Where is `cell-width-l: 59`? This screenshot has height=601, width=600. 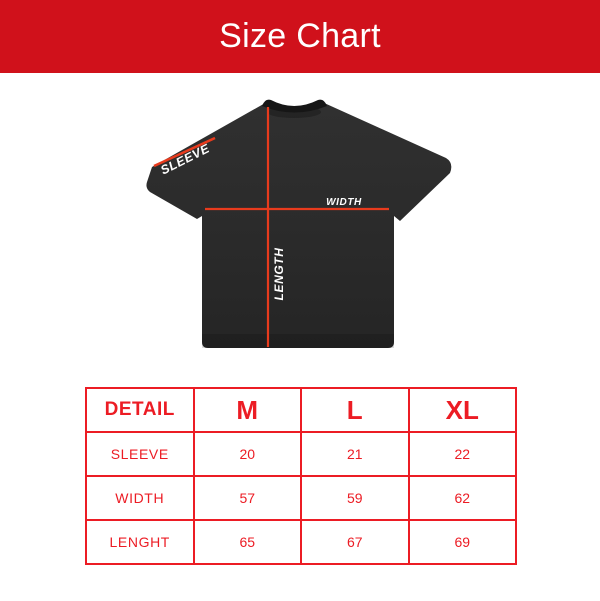
cell-width-l: 59 is located at coordinates (355, 498).